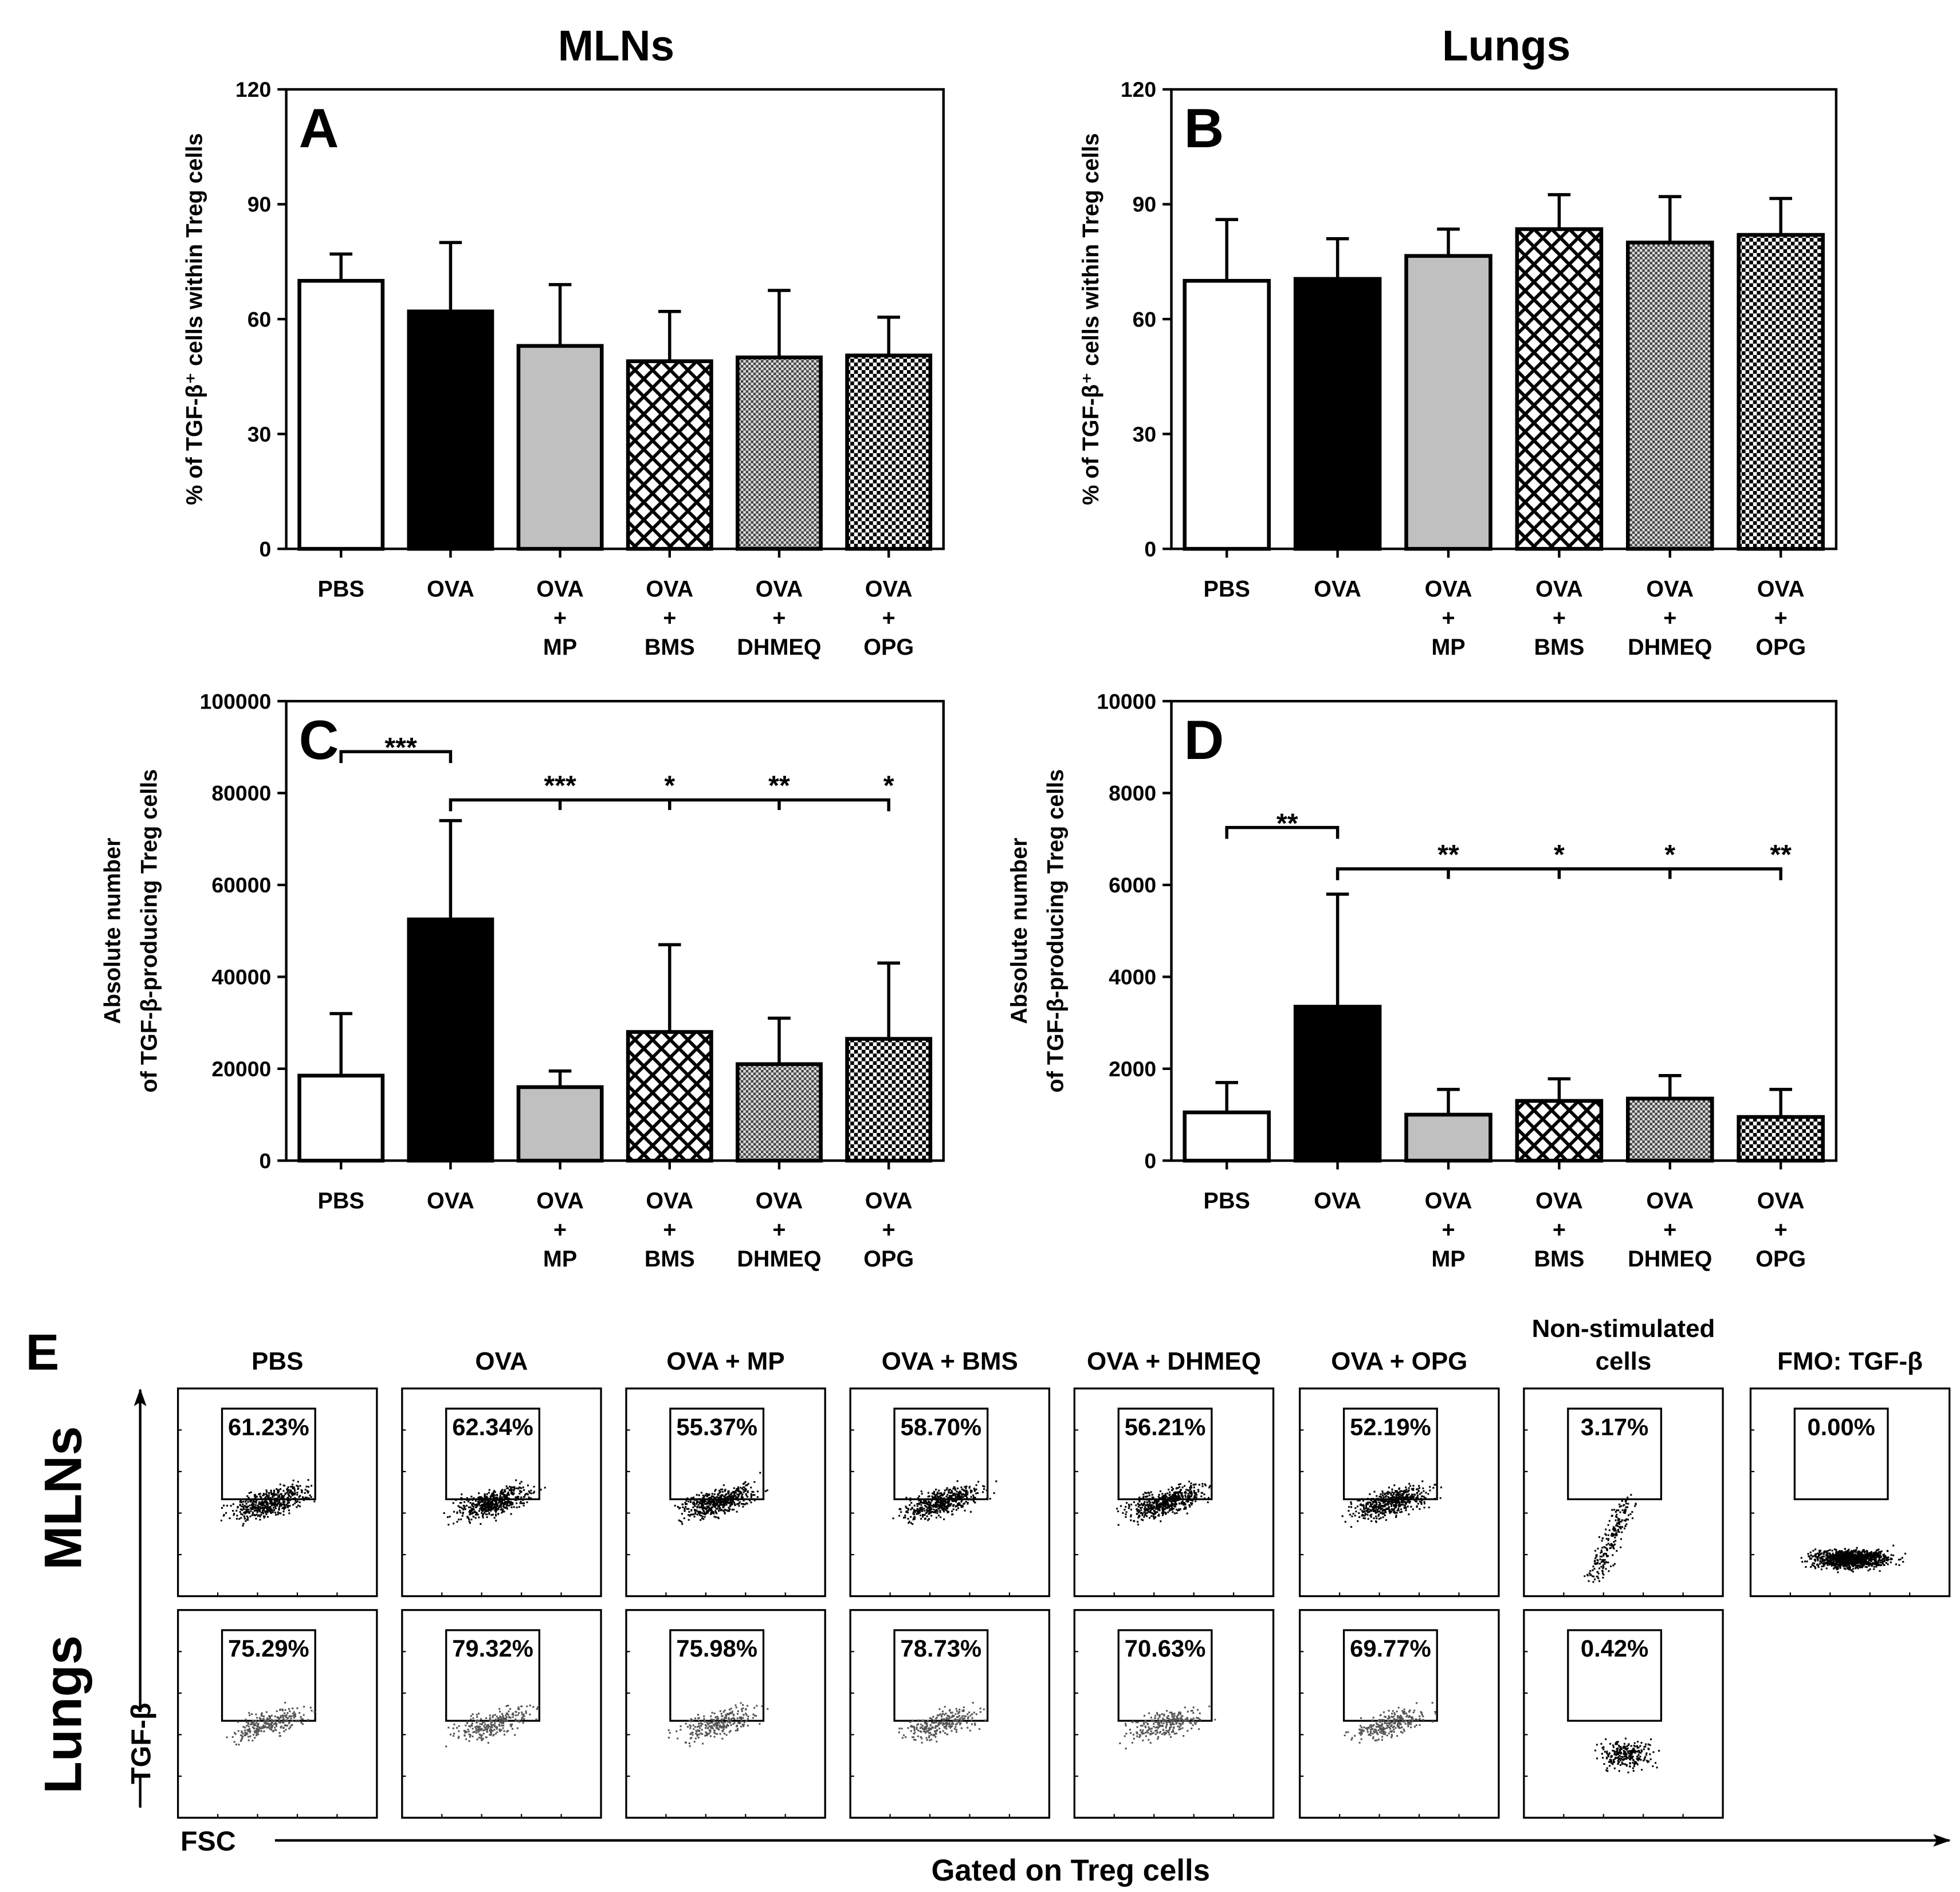  I want to click on y-axis-label: % of TGF-β⁺ cells within Treg cells, so click(1090, 319).